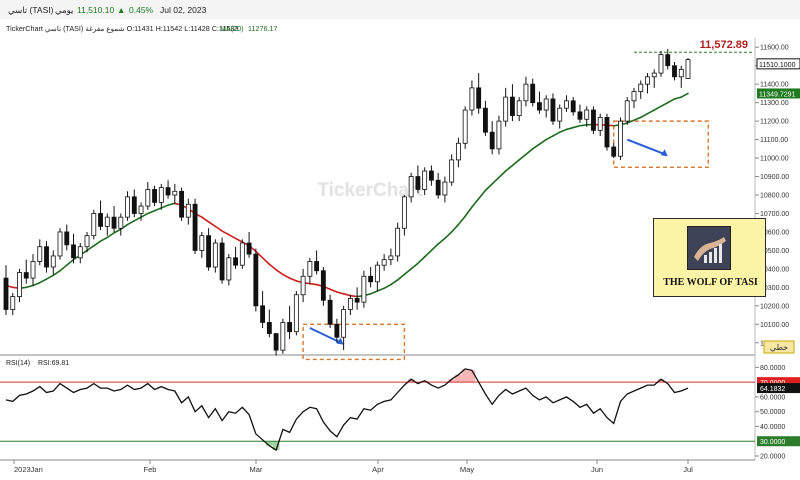 The height and width of the screenshot is (480, 800). Describe the element at coordinates (64, 10) in the screenshot. I see `period-label: يومي` at that location.